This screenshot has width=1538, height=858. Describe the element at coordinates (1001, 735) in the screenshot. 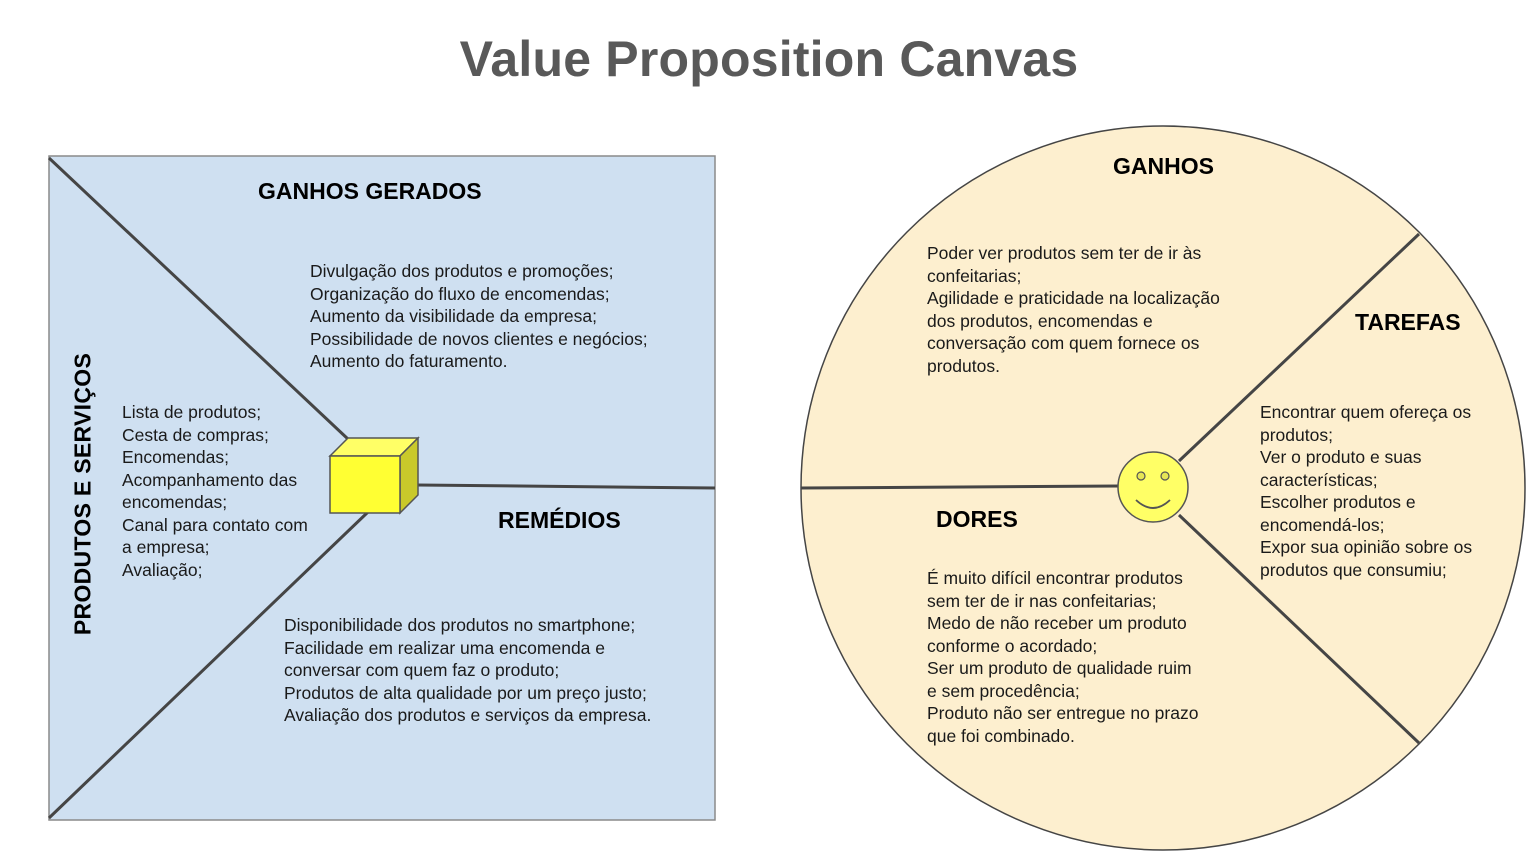

I see `list-item: que foi combinado.` at that location.